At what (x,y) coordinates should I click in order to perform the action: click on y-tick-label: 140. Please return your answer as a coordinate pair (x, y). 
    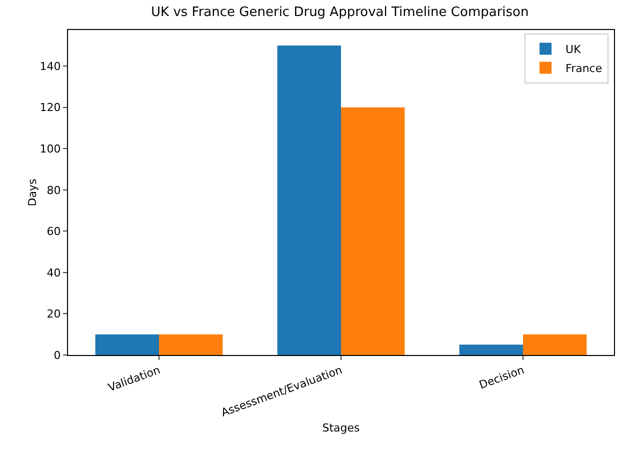
    Looking at the image, I should click on (50, 66).